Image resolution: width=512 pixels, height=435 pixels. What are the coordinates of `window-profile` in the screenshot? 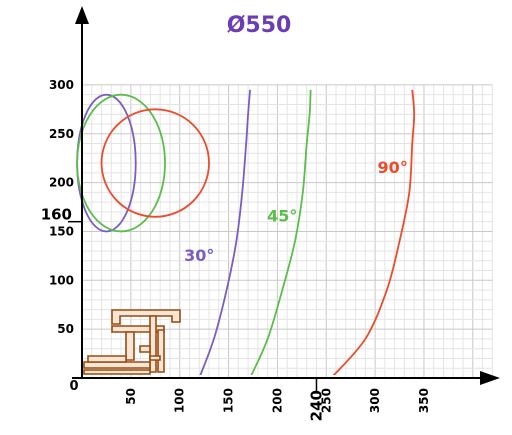 It's located at (132, 342).